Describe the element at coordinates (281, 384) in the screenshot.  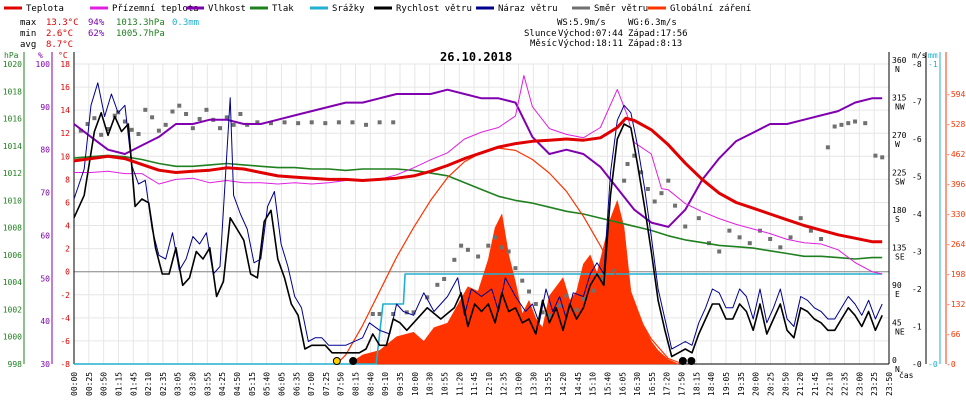
I see `x-tick-label: 06:05` at that location.